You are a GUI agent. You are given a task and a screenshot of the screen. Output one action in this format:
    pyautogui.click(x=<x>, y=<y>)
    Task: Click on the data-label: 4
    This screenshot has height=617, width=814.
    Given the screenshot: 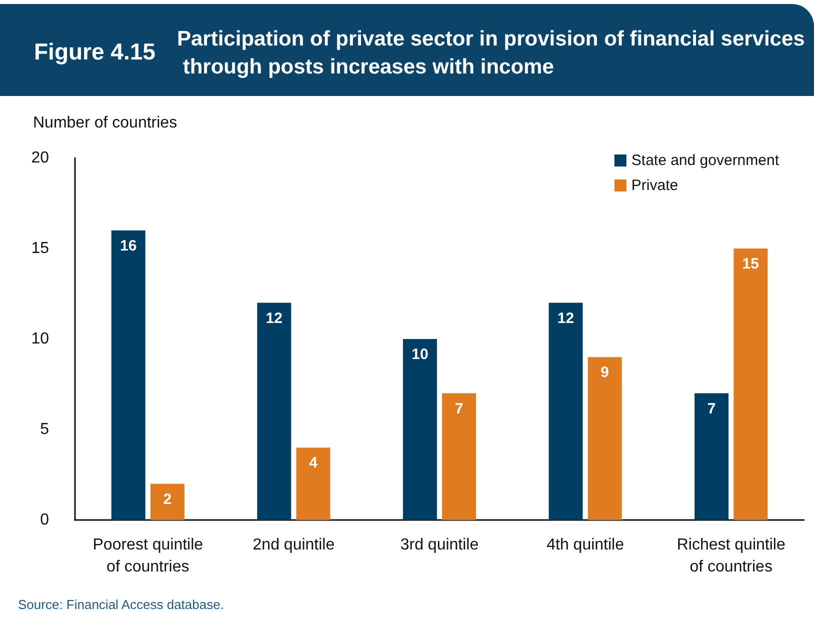 What is the action you would take?
    pyautogui.click(x=313, y=463)
    